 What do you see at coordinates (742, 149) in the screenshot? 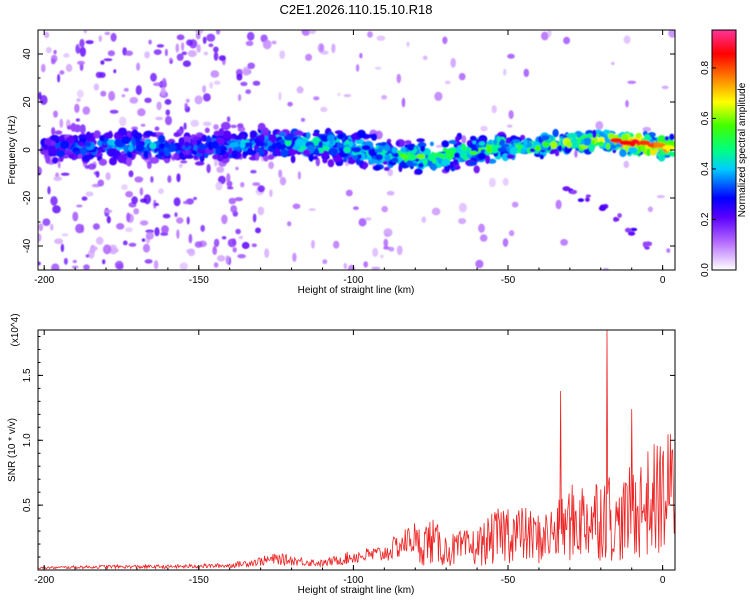
I see `colorbar-label: Normalized spectral amplitude` at bounding box center [742, 149].